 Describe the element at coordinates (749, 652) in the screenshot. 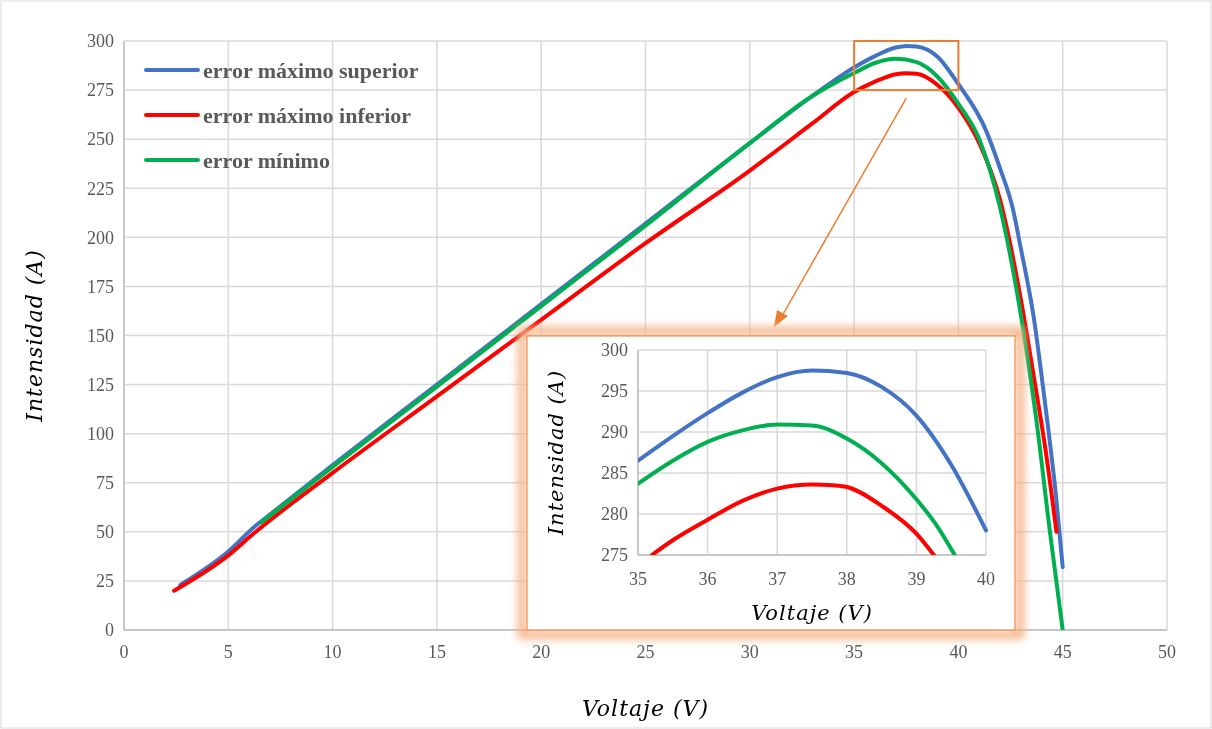

I see `x-tick-label: 30` at that location.